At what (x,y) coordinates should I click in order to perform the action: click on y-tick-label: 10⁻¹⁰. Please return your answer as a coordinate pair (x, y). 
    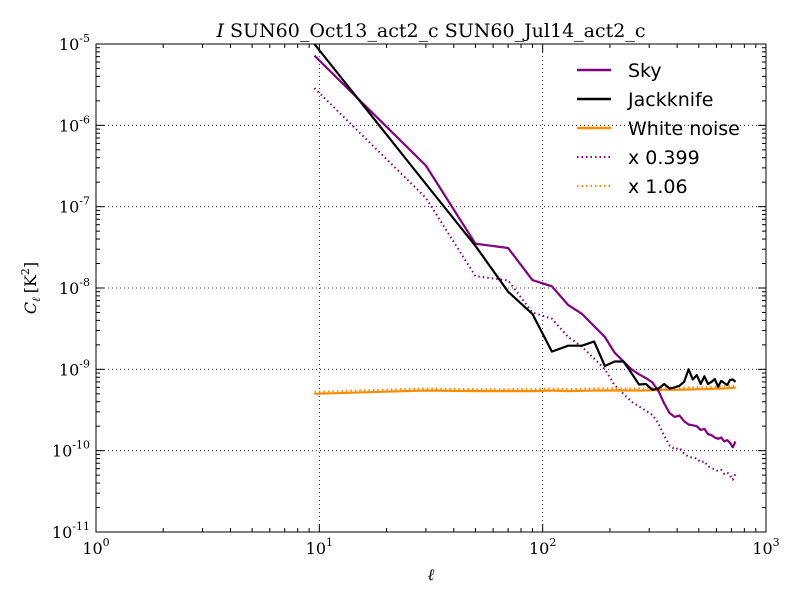
    Looking at the image, I should click on (71, 450).